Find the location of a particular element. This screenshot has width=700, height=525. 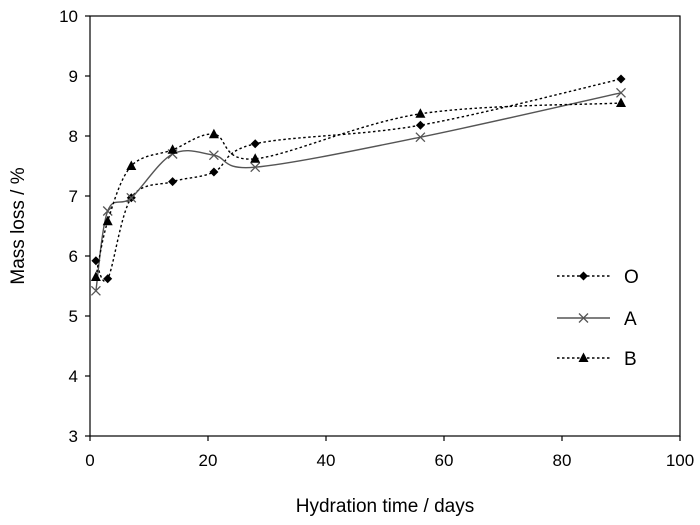

legend: OAB is located at coordinates (598, 318).